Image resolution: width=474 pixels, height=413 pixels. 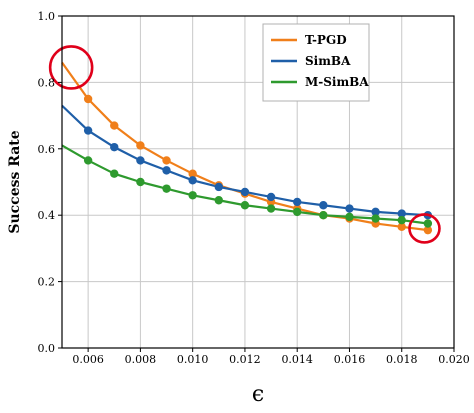 I want to click on y-tick-label: 0.0, so click(x=47, y=348).